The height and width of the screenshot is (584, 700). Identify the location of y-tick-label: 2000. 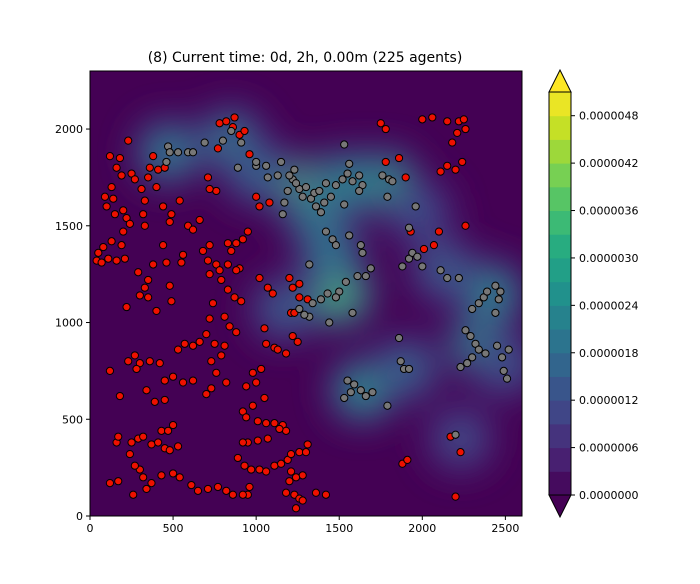
(69, 129).